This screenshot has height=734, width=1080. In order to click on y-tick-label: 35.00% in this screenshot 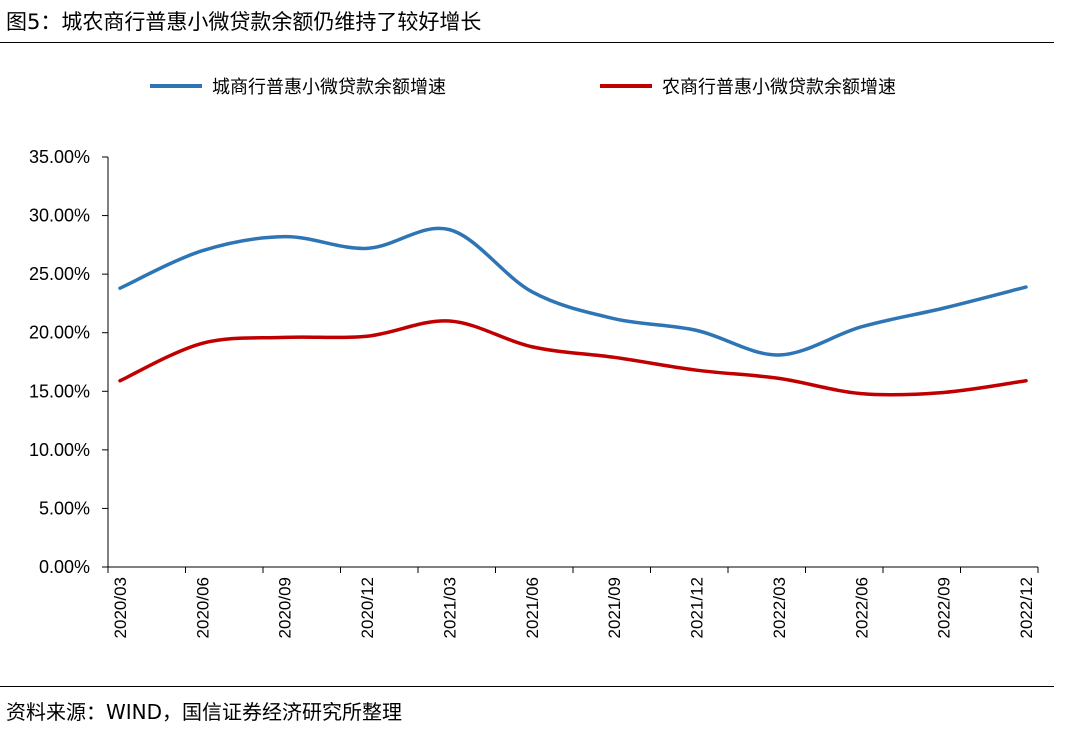, I will do `click(59, 157)`.